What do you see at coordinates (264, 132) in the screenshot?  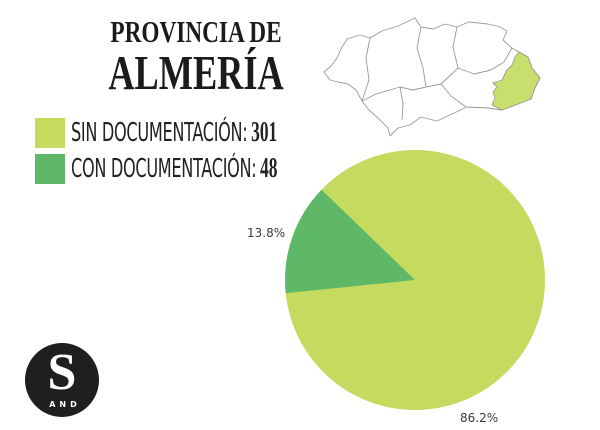 I see `legend-value-sin: 301` at bounding box center [264, 132].